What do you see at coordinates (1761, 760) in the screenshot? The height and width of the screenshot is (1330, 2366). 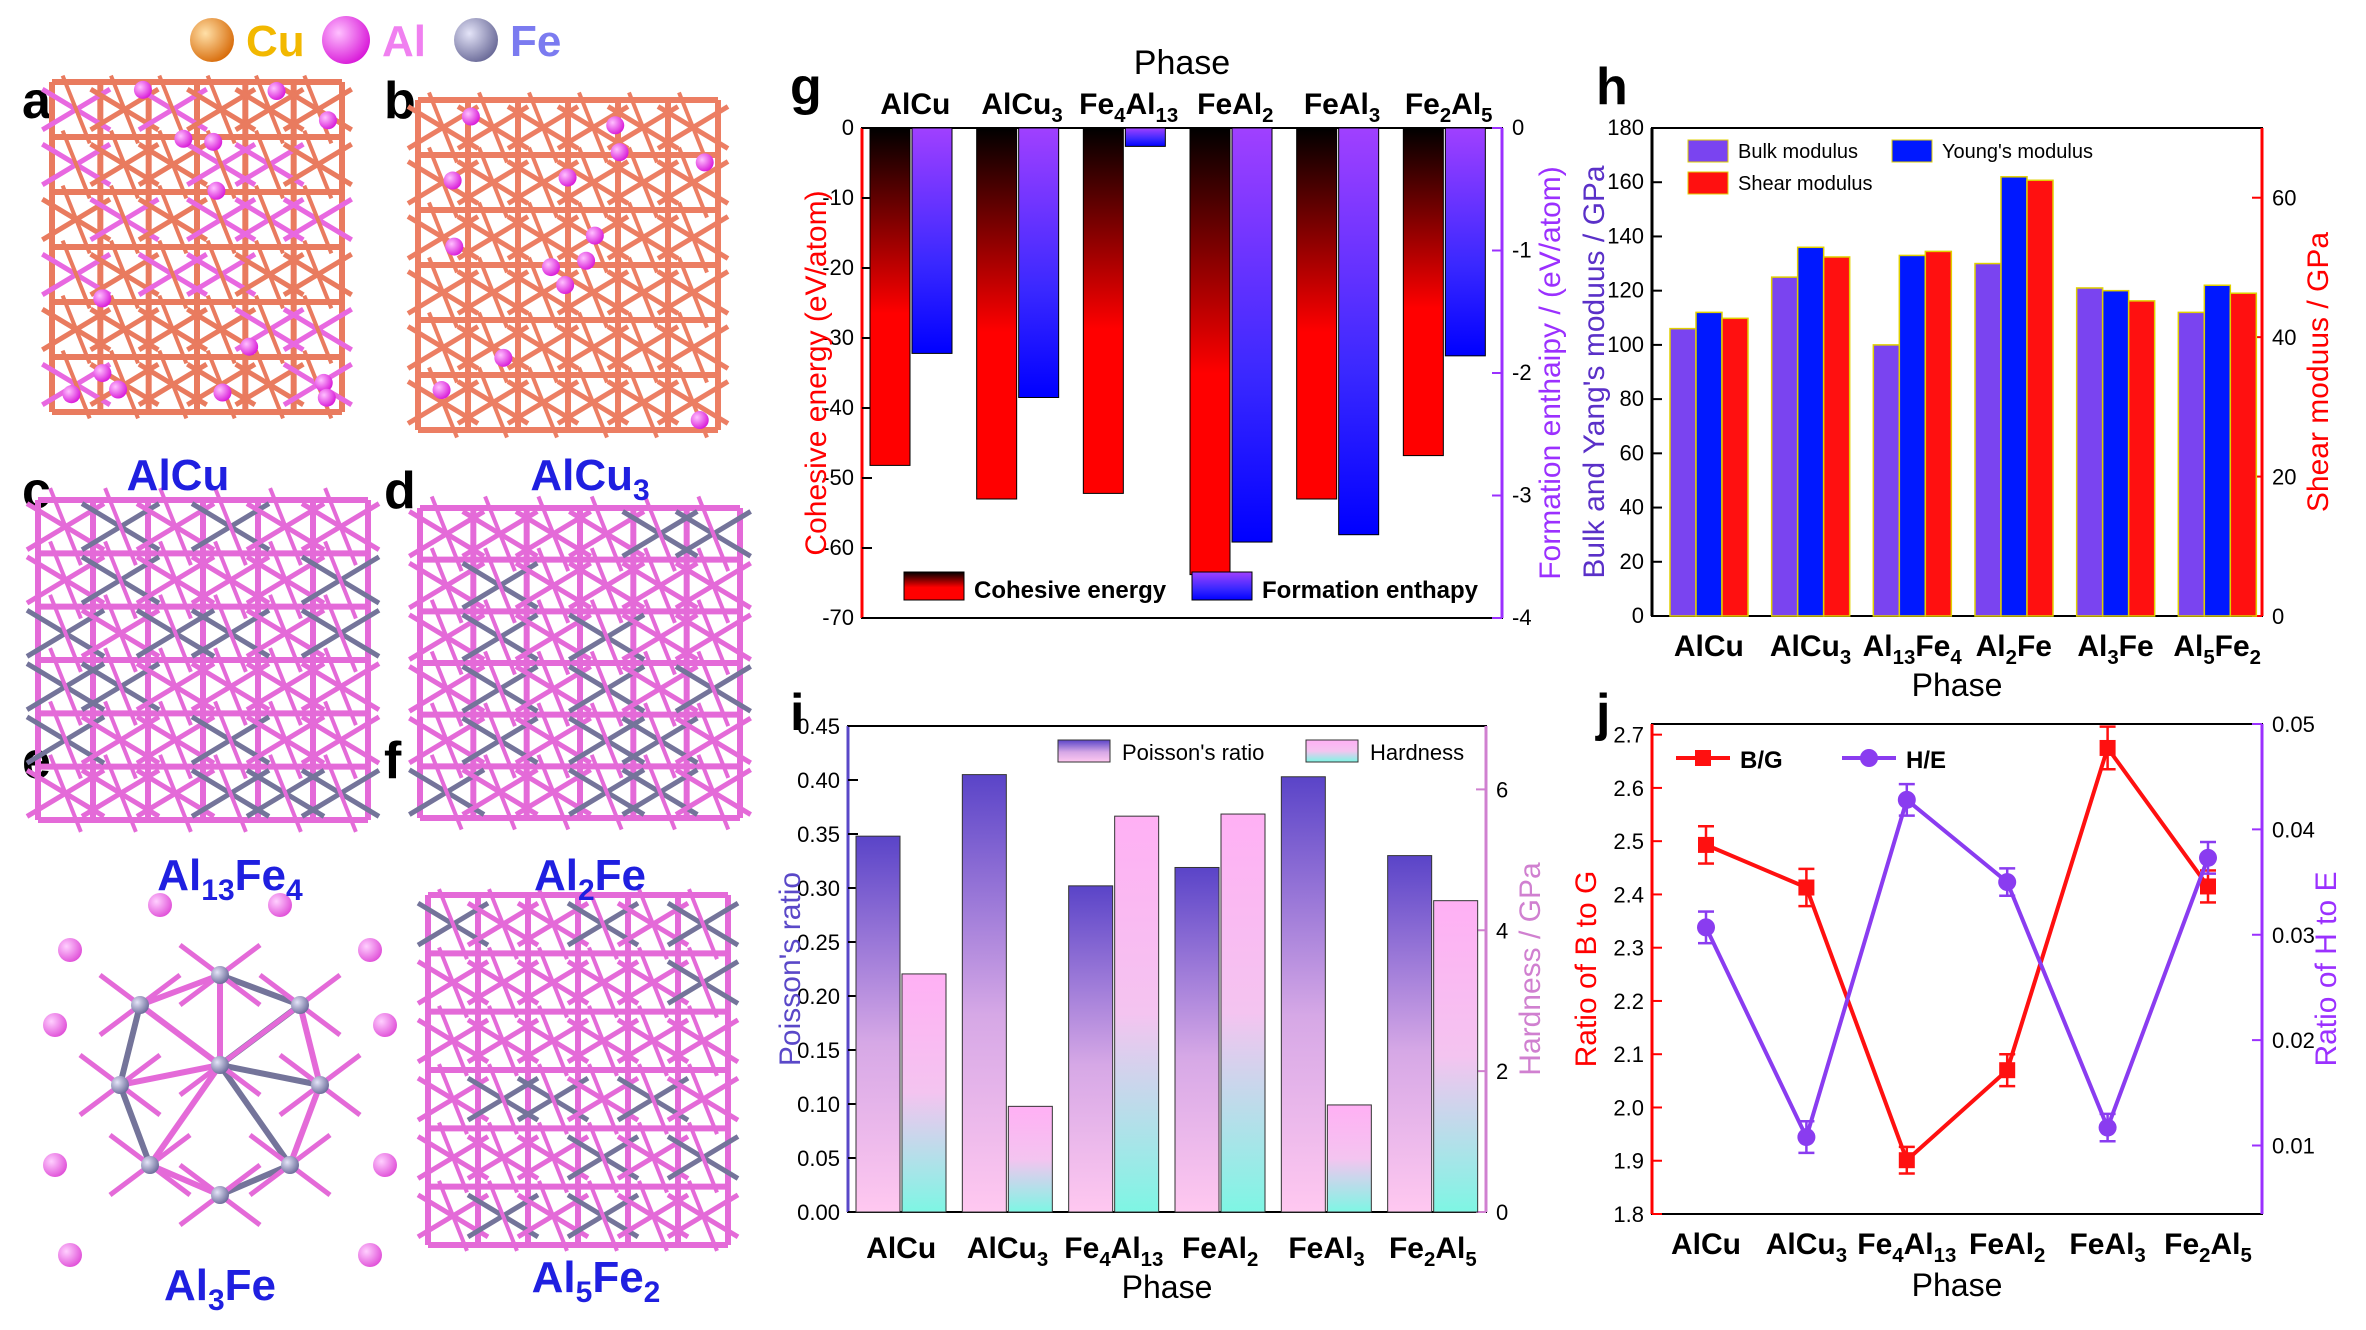 I see `legend-label-b-g: B/G` at bounding box center [1761, 760].